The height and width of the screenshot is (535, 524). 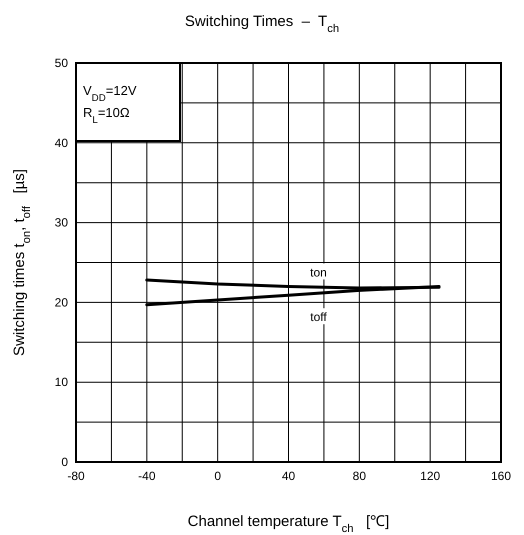 What do you see at coordinates (262, 24) in the screenshot?
I see `chart-title: Switching Times – T$_{ch}$` at bounding box center [262, 24].